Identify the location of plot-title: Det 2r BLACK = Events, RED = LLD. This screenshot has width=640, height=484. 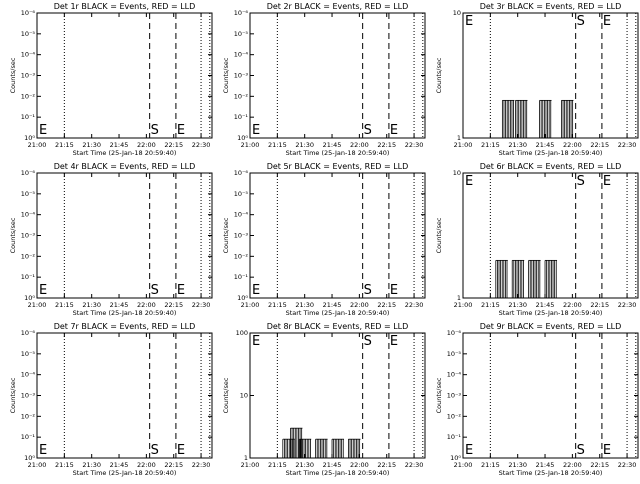
(338, 6).